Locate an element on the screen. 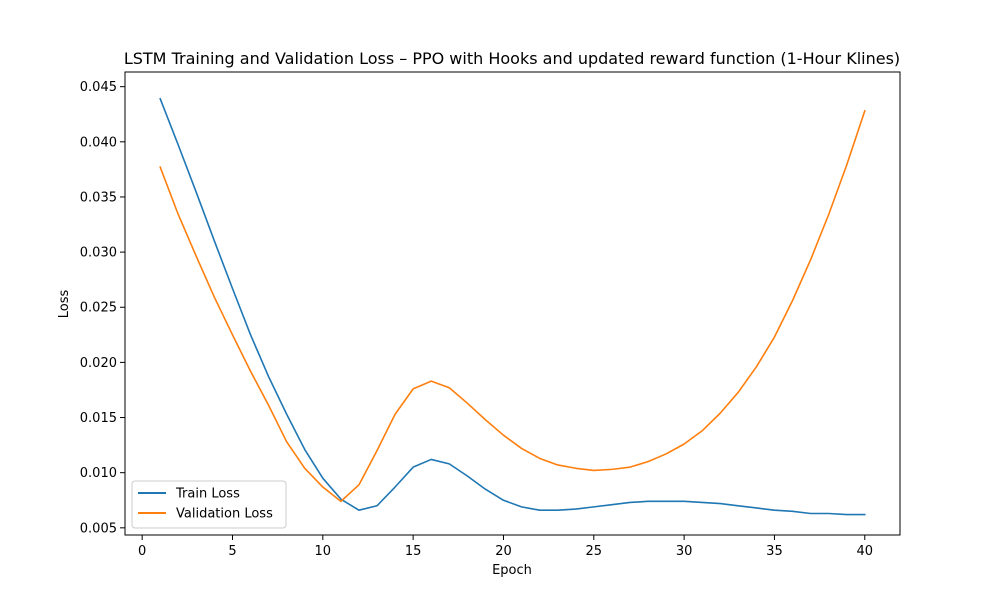  x-tick-label: 20 is located at coordinates (503, 551).